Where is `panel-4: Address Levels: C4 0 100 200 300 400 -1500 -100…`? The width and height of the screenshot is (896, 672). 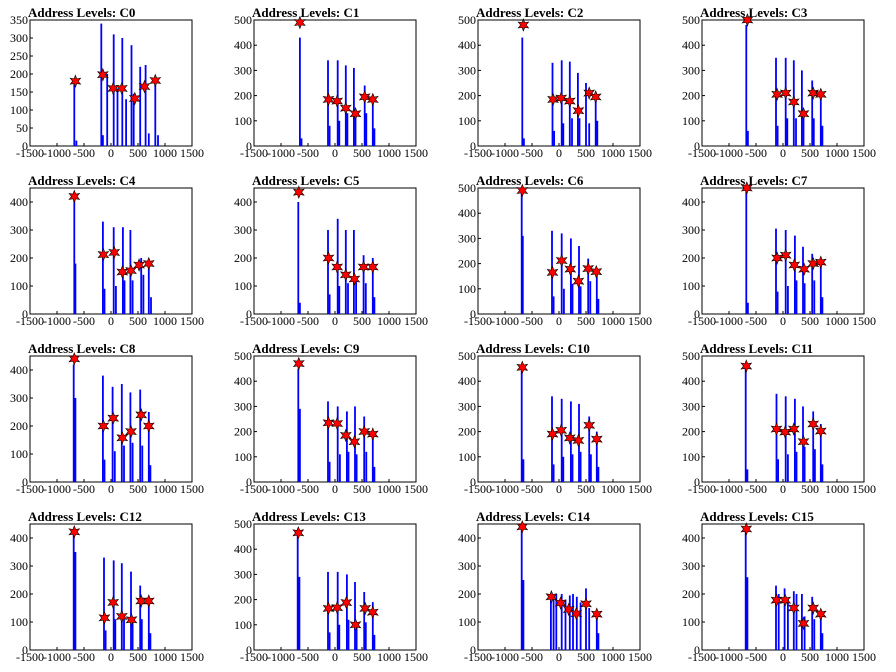 panel-4: Address Levels: C4 0 100 200 300 400 -1500 -100… is located at coordinates (107, 250).